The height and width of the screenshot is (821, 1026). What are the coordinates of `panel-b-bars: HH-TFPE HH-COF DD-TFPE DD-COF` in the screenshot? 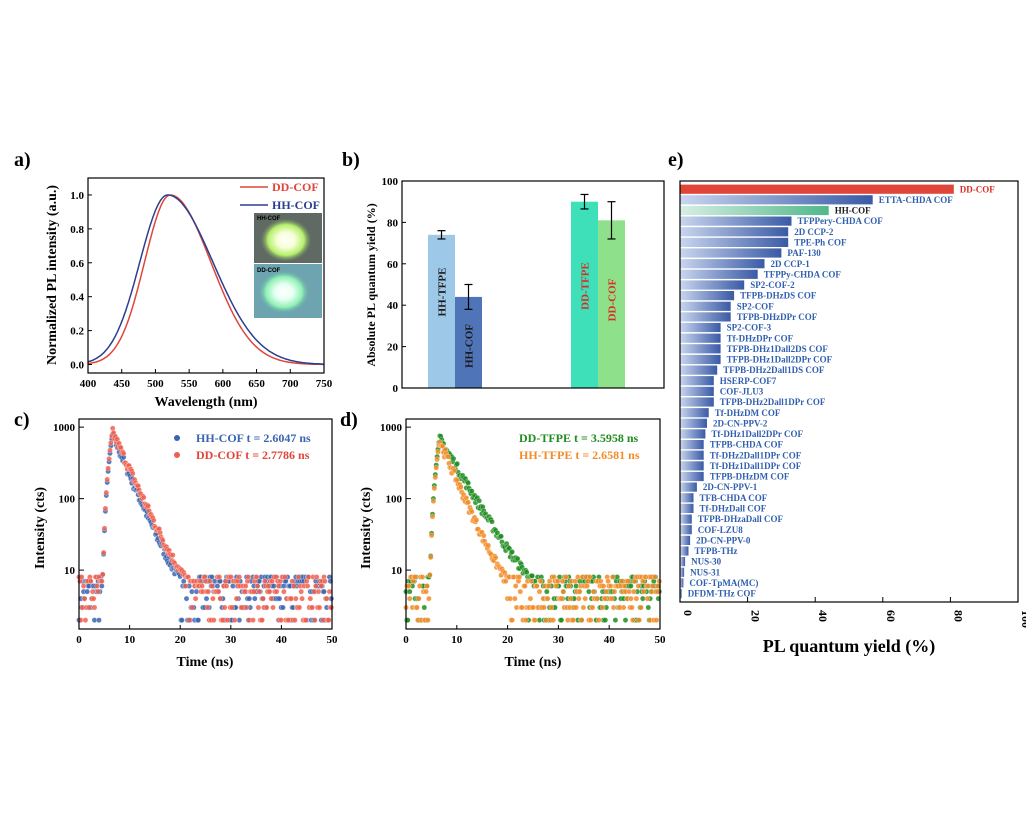 It's located at (526, 290).